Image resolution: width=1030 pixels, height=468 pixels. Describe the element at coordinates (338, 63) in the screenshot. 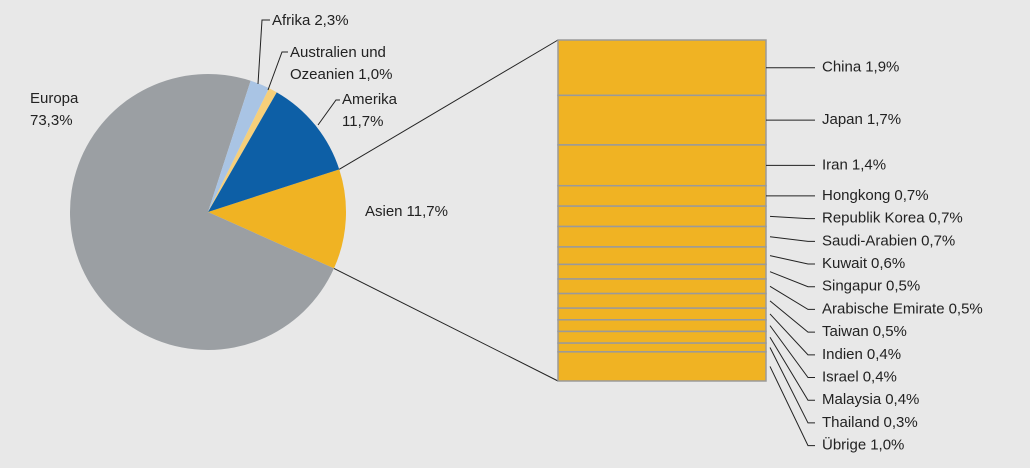

I see `slice-name: Australien und Ozeanien` at that location.